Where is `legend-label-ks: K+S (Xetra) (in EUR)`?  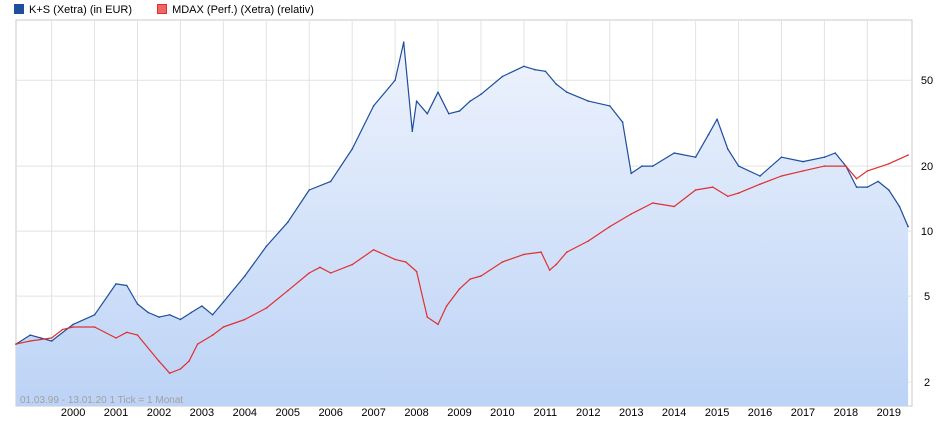
legend-label-ks: K+S (Xetra) (in EUR) is located at coordinates (80, 10).